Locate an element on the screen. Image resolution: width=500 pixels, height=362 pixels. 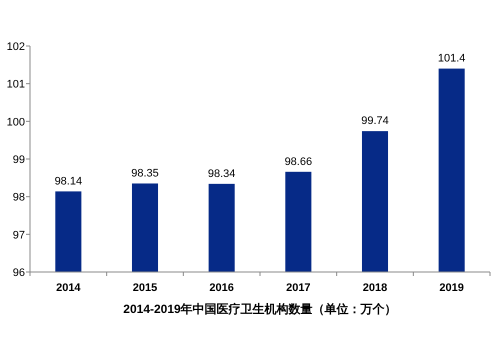
data-label: 98.66 is located at coordinates (298, 162).